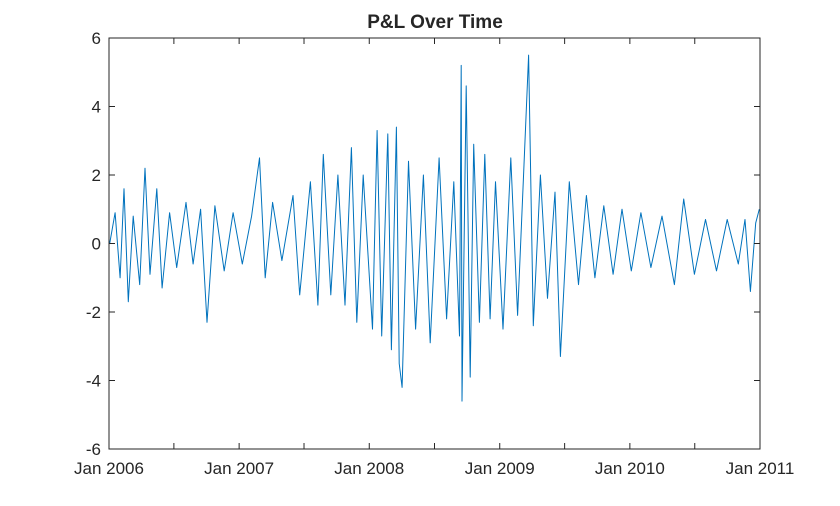  I want to click on x-tick-label: Jan 2009, so click(500, 468).